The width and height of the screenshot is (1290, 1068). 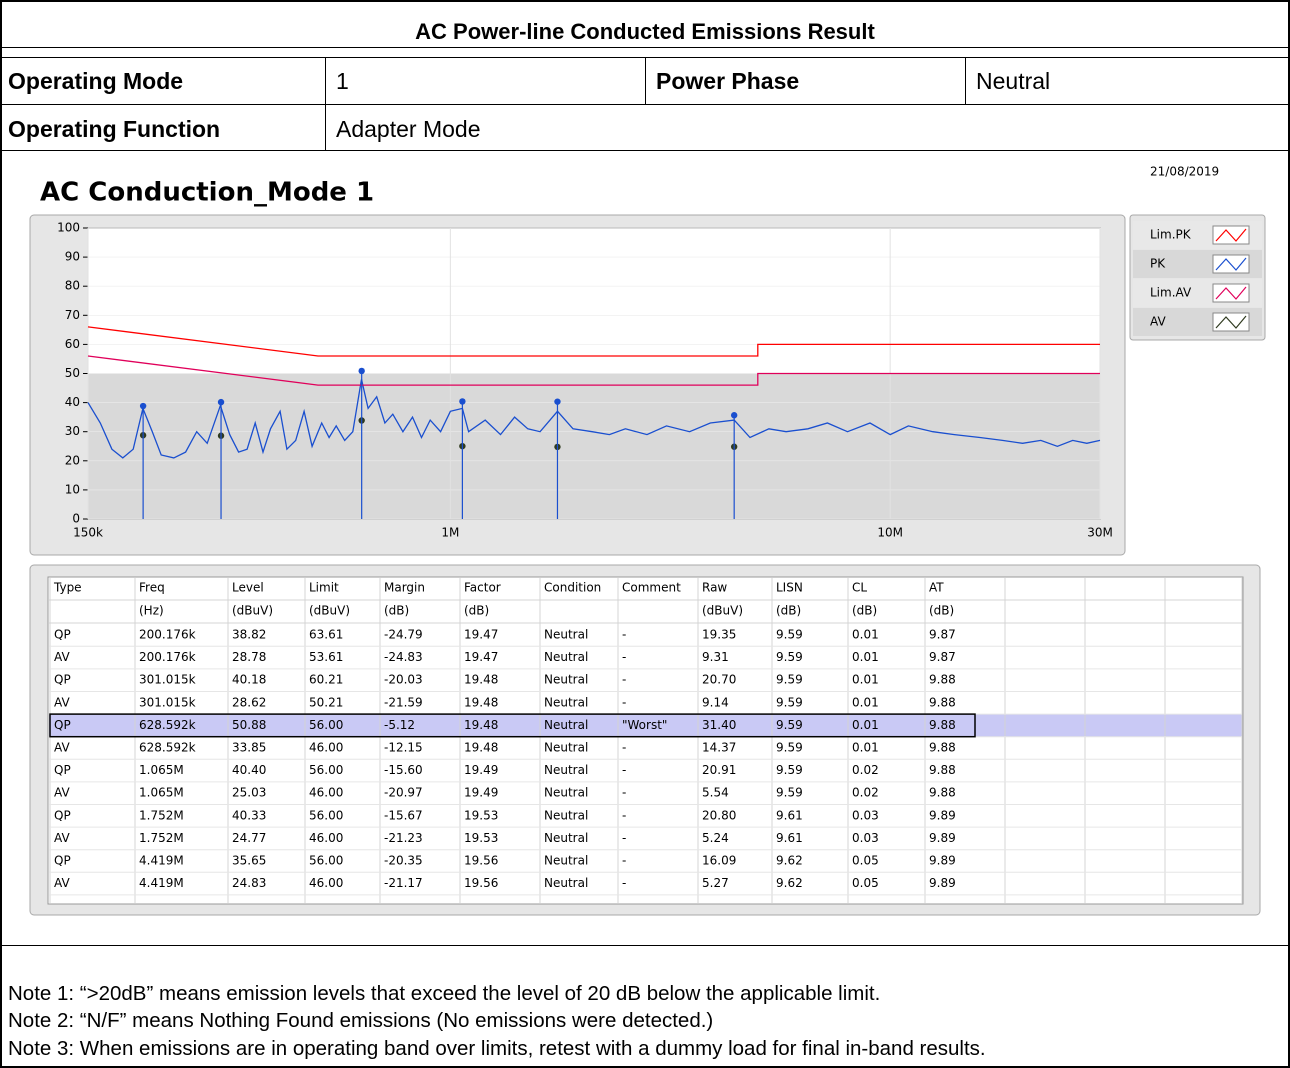 What do you see at coordinates (408, 129) in the screenshot?
I see `header-value: Adapter Mode` at bounding box center [408, 129].